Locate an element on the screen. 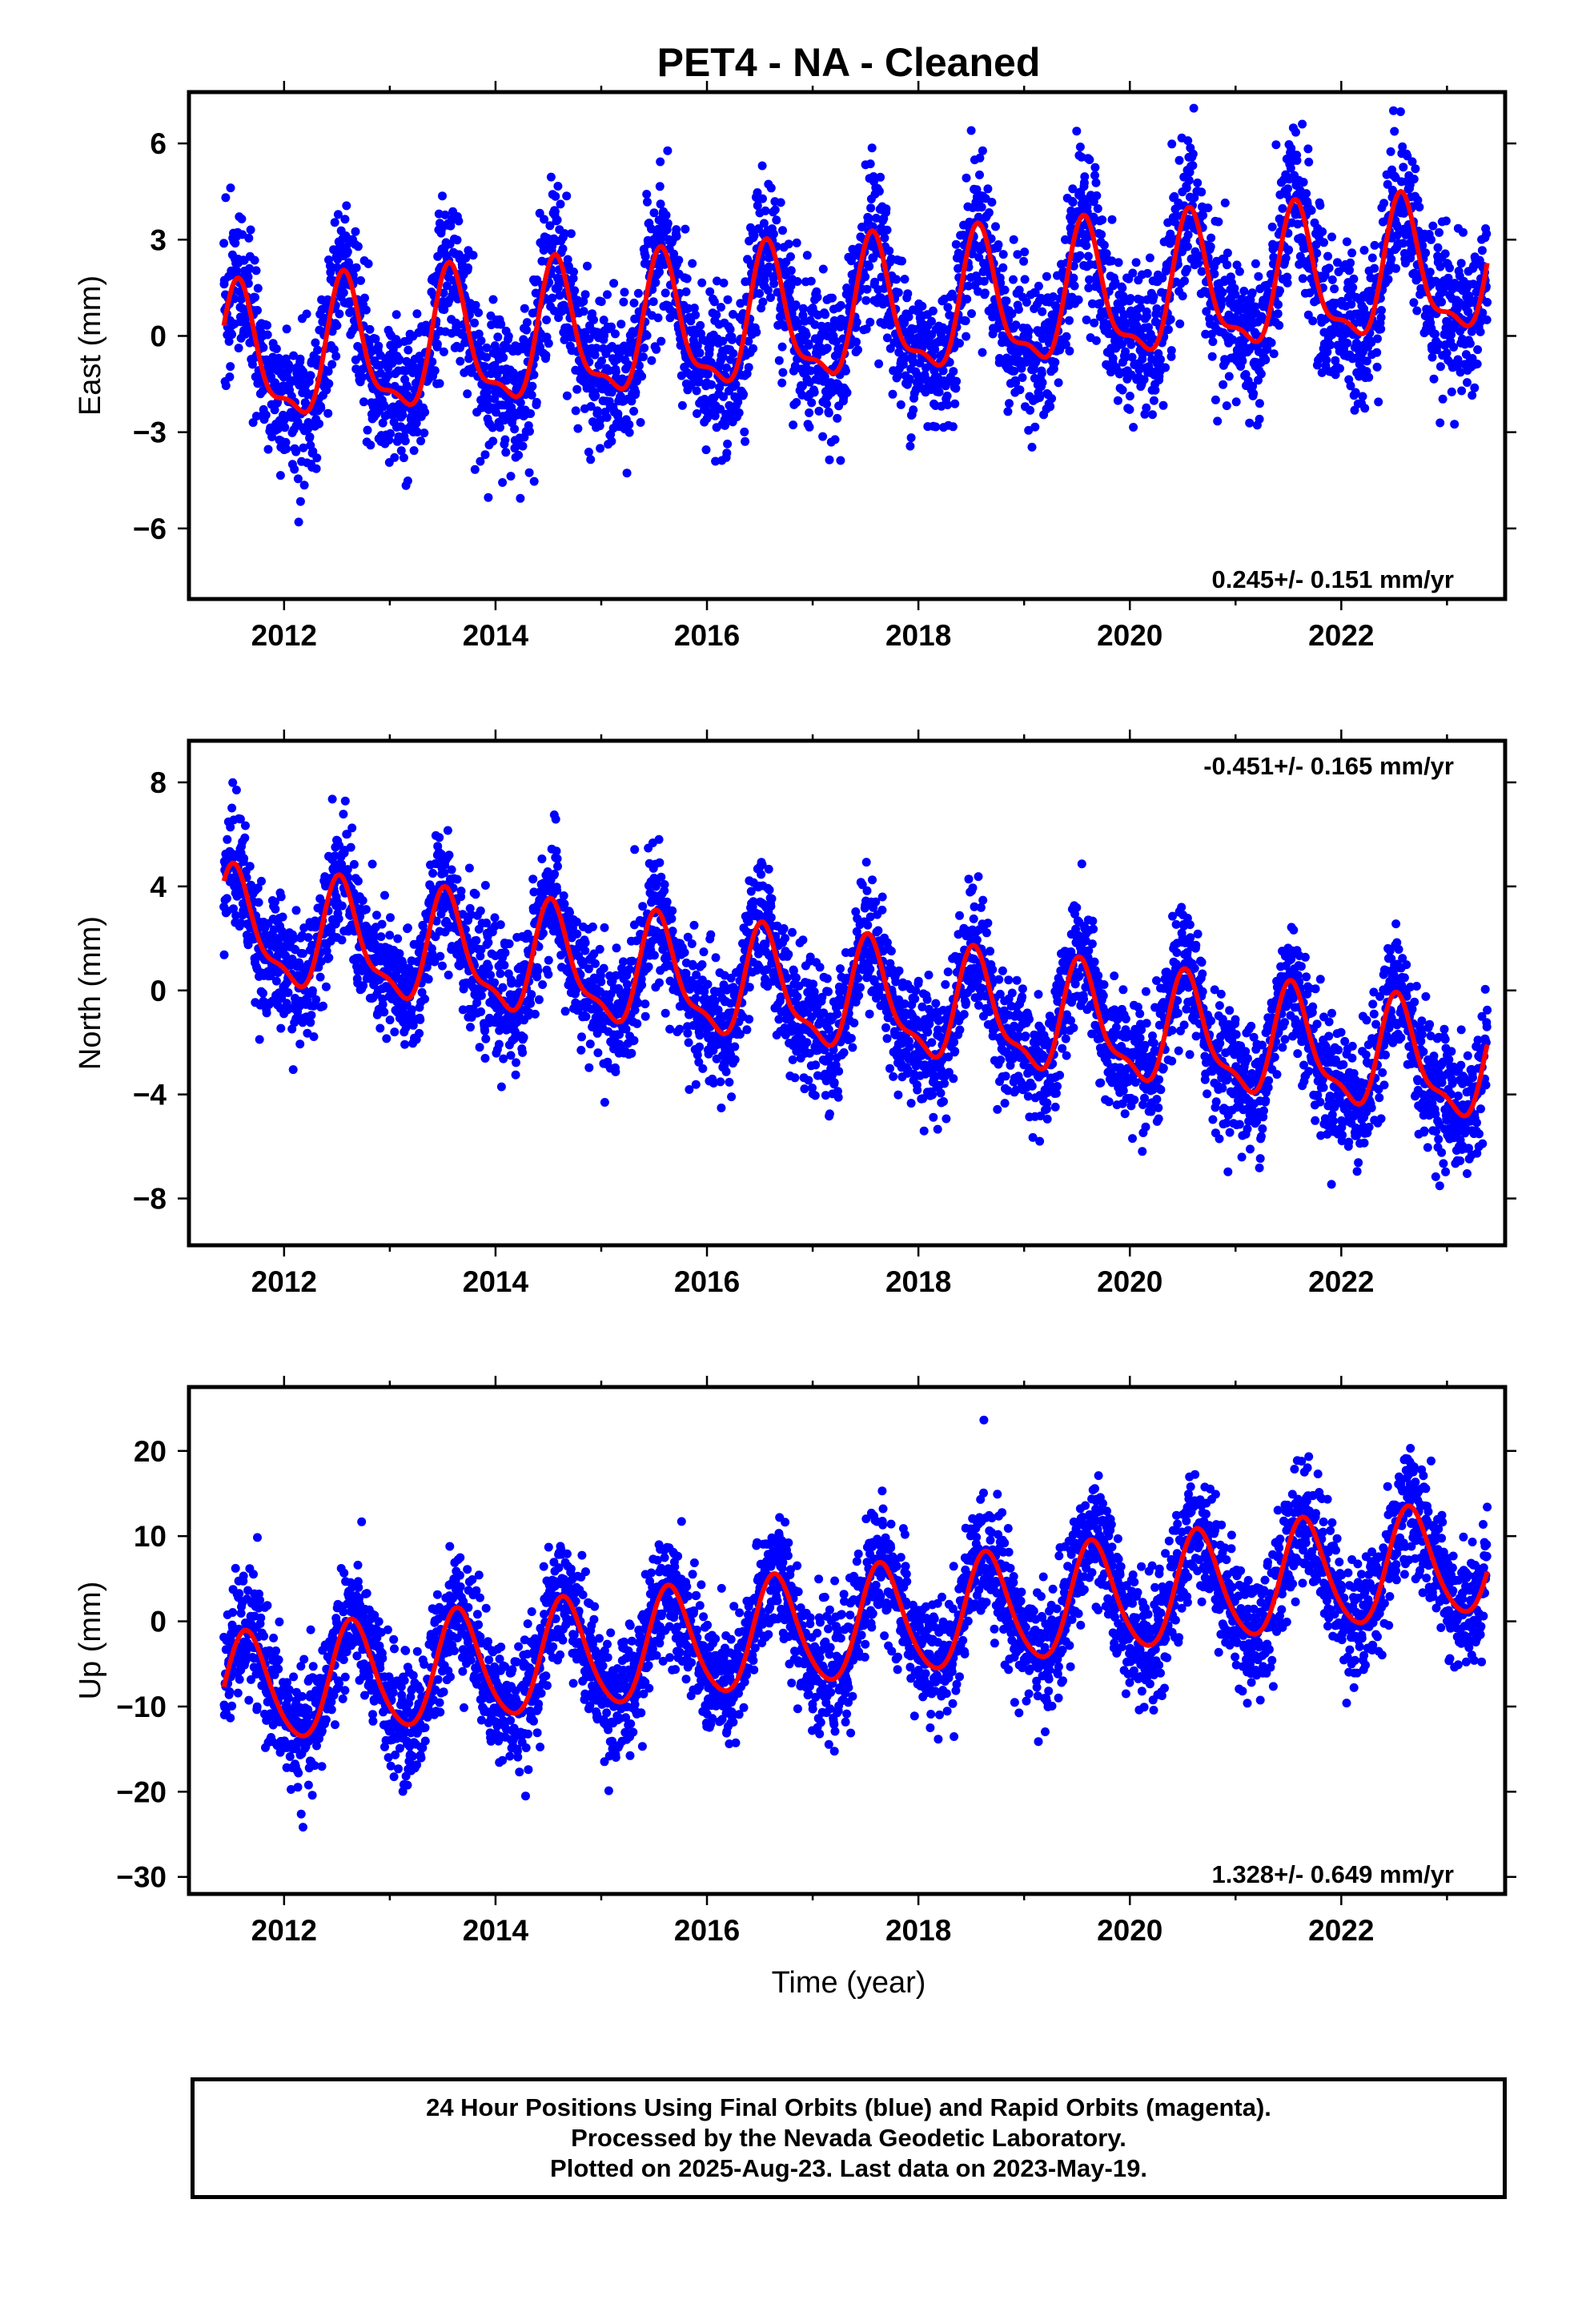  x-tick-label: 2016 is located at coordinates (707, 635).